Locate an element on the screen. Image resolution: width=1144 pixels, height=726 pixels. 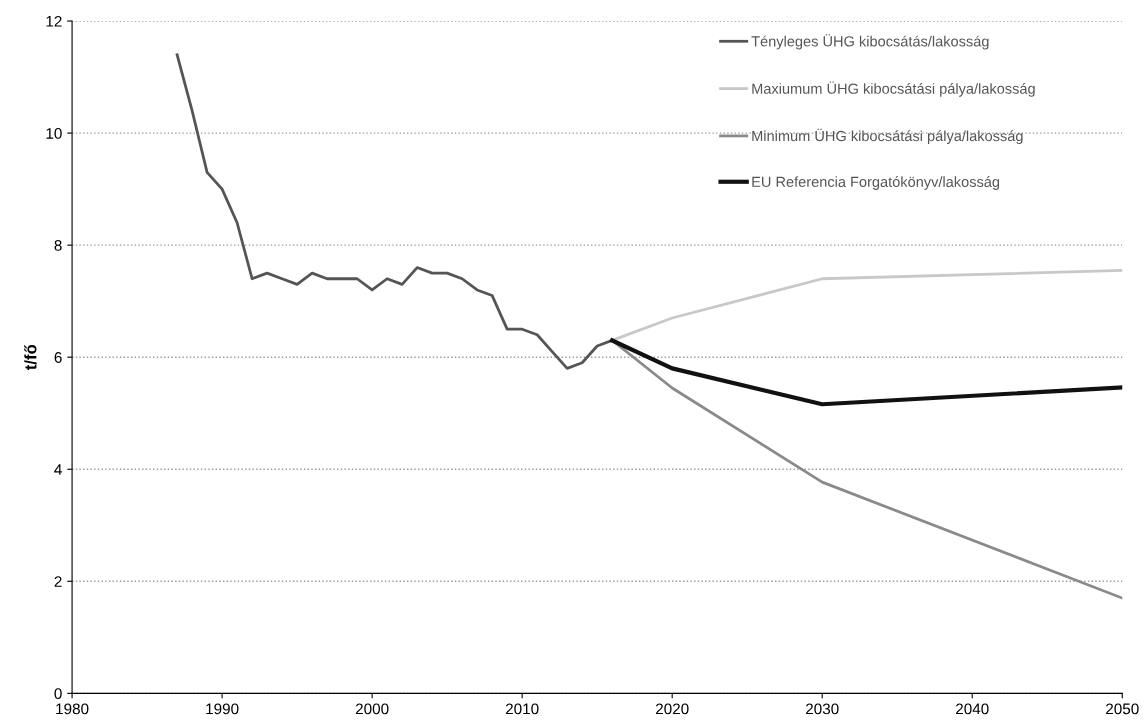
x-tick-label: 2020 is located at coordinates (672, 709).